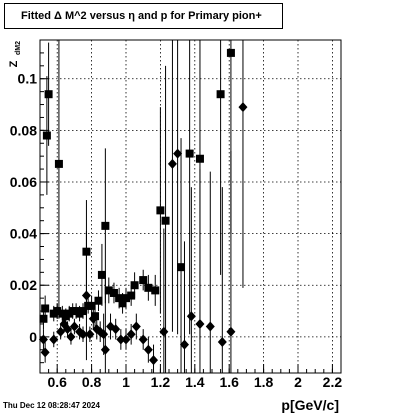  Describe the element at coordinates (18, 48) in the screenshot. I see `y-axis-label-subscript: dM2` at that location.